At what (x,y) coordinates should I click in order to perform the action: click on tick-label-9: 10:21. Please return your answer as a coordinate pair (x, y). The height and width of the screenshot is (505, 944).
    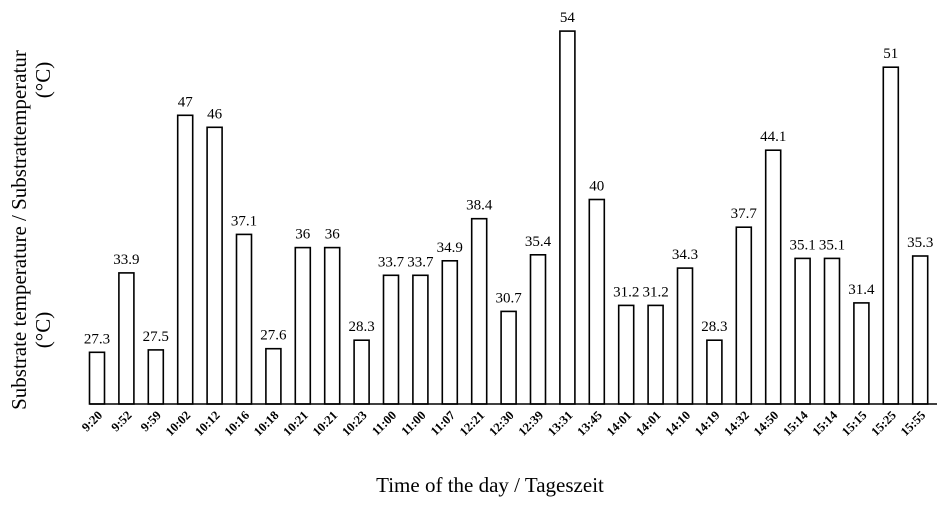
    Looking at the image, I should click on (325, 423).